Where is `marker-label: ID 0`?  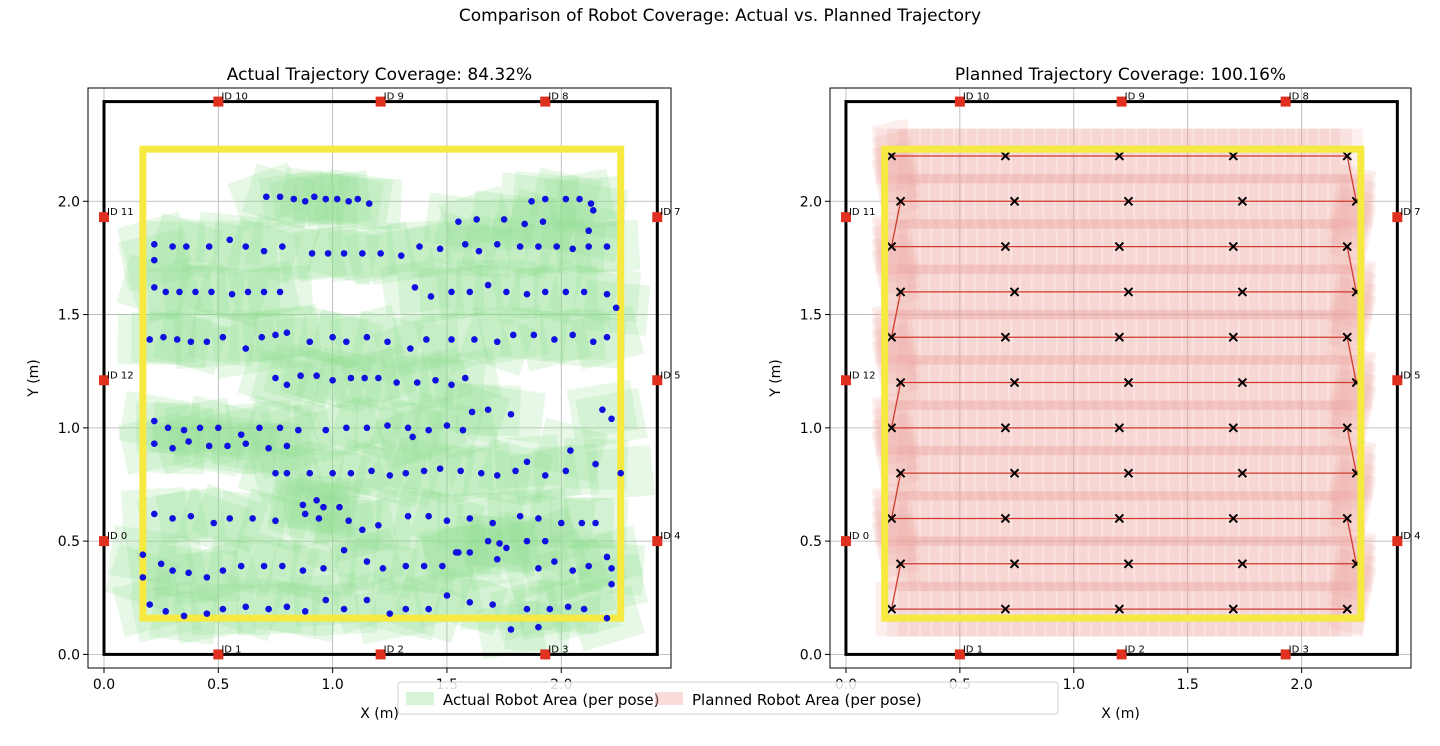
marker-label: ID 0 is located at coordinates (117, 536).